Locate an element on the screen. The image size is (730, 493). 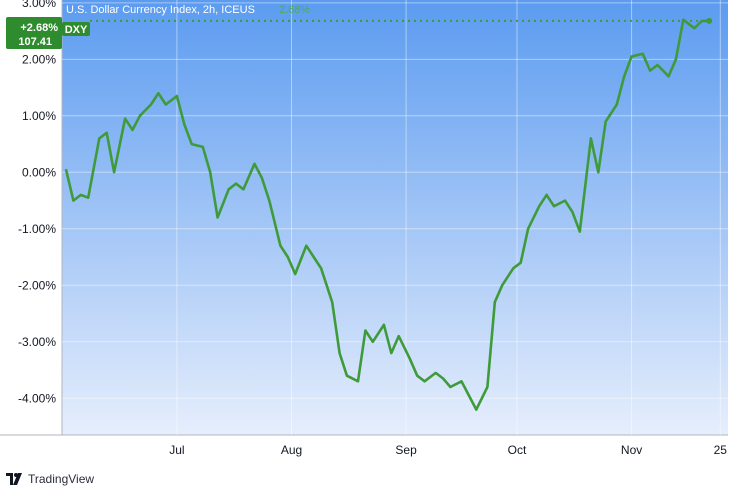
y-tick-label: 3.00% is located at coordinates (39, 5).